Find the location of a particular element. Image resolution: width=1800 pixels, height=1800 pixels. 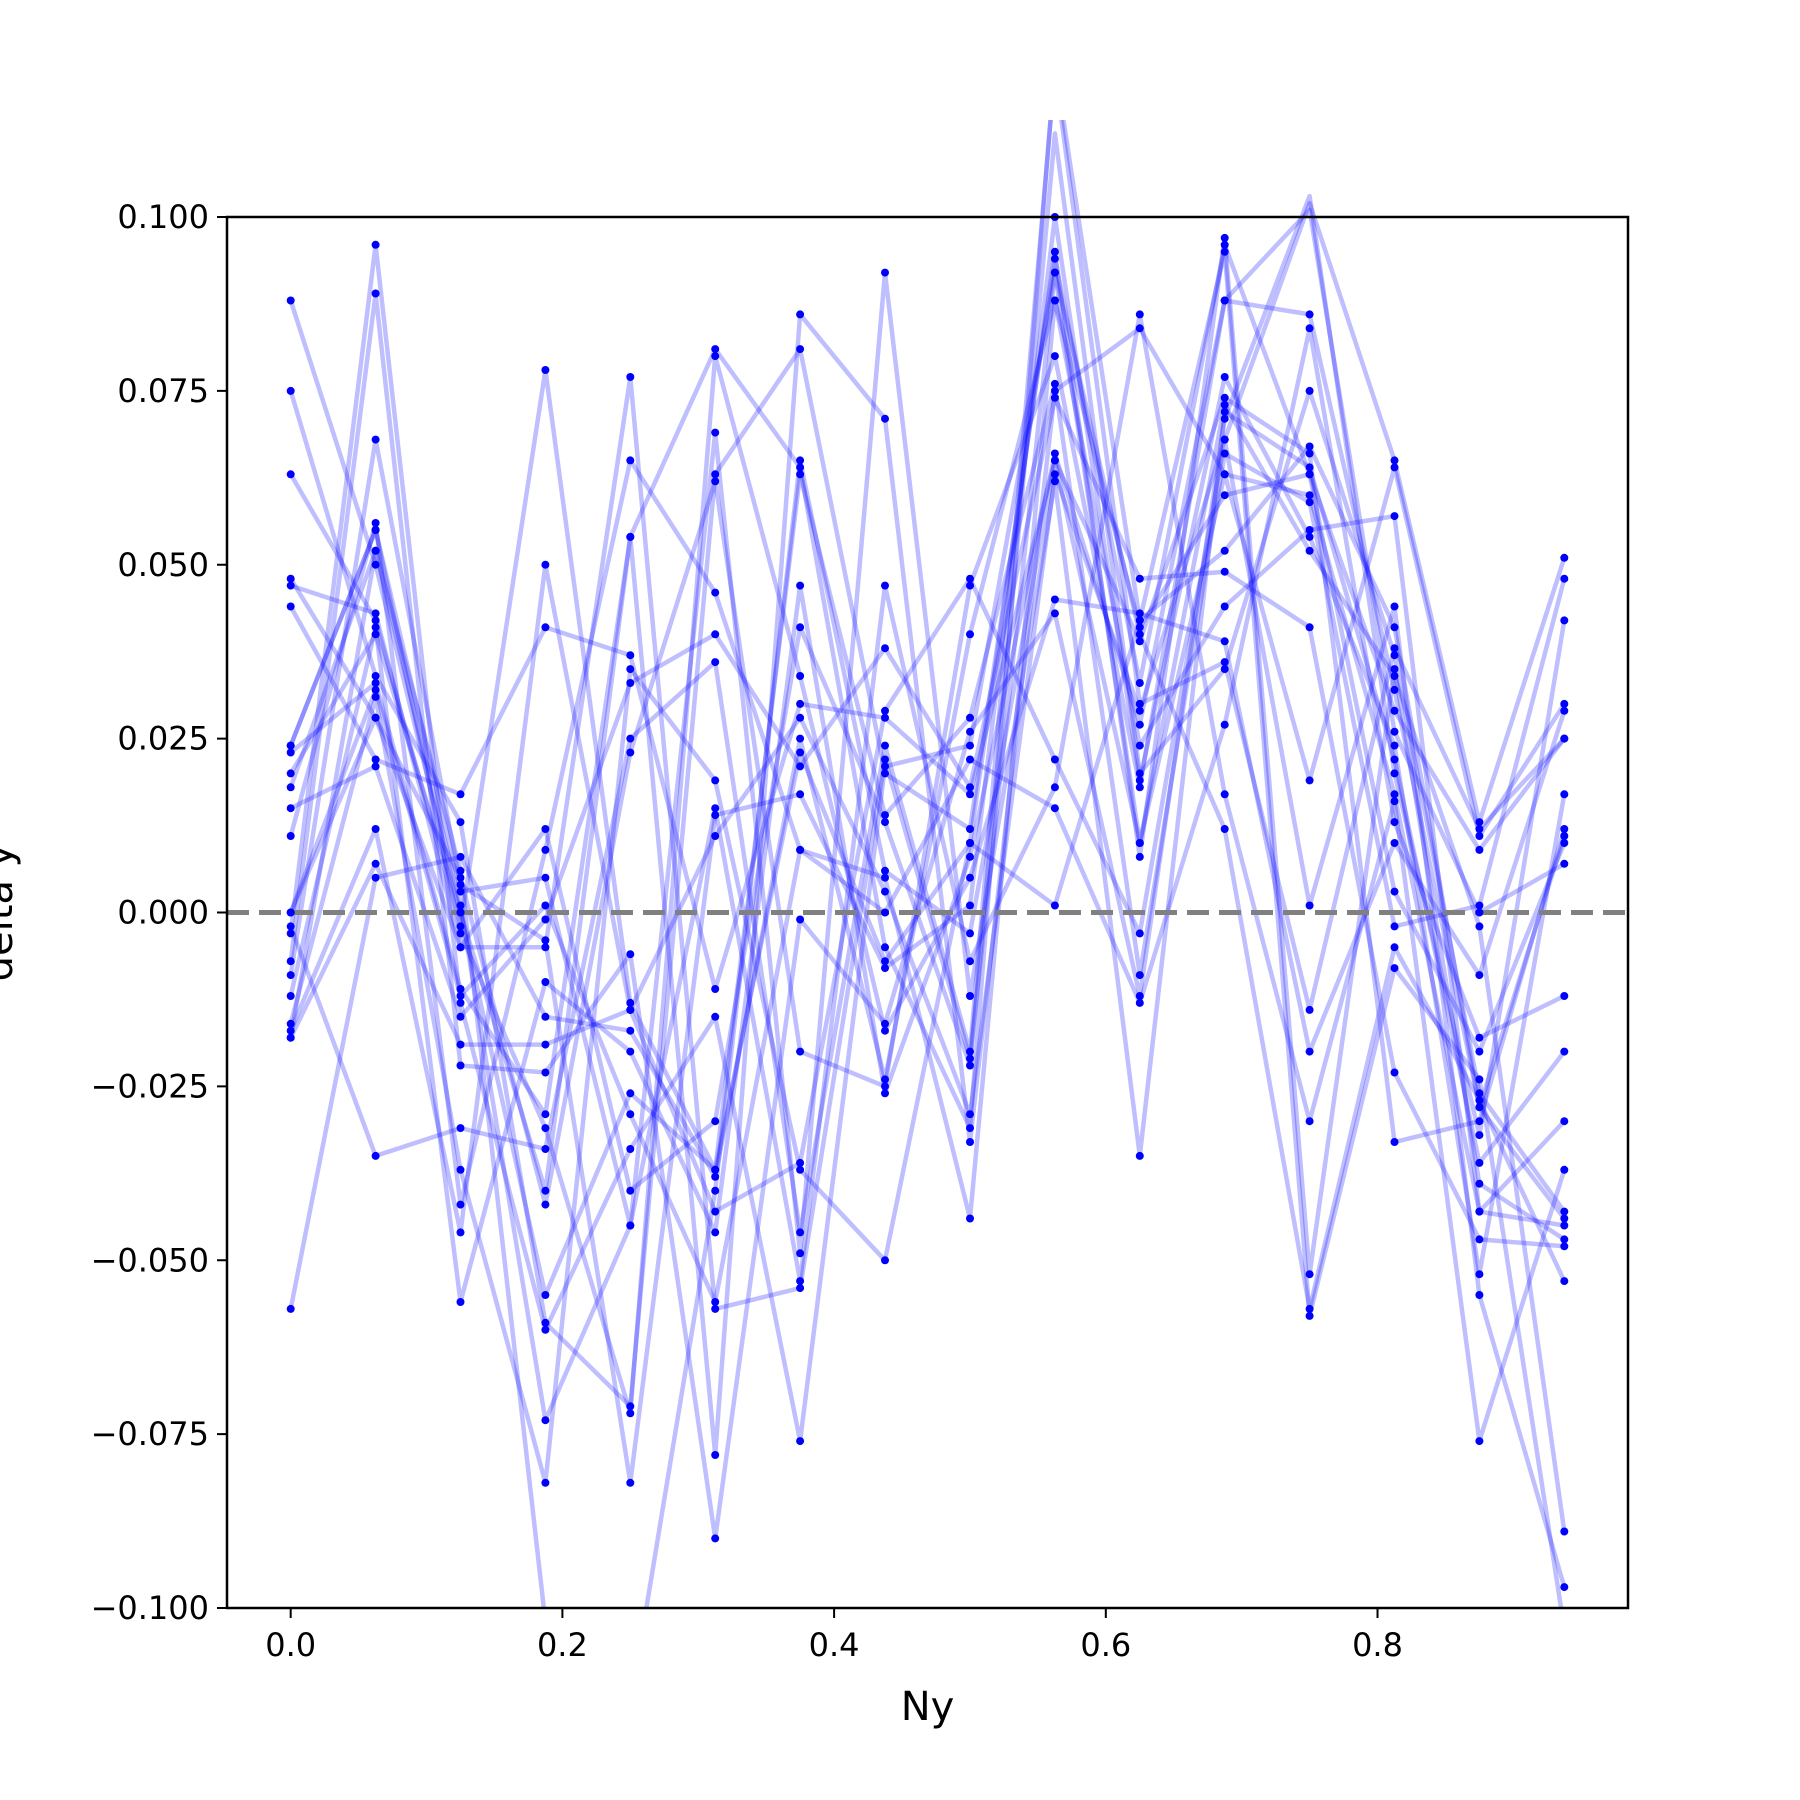

y-tick-label: 0.075 is located at coordinates (163, 391).